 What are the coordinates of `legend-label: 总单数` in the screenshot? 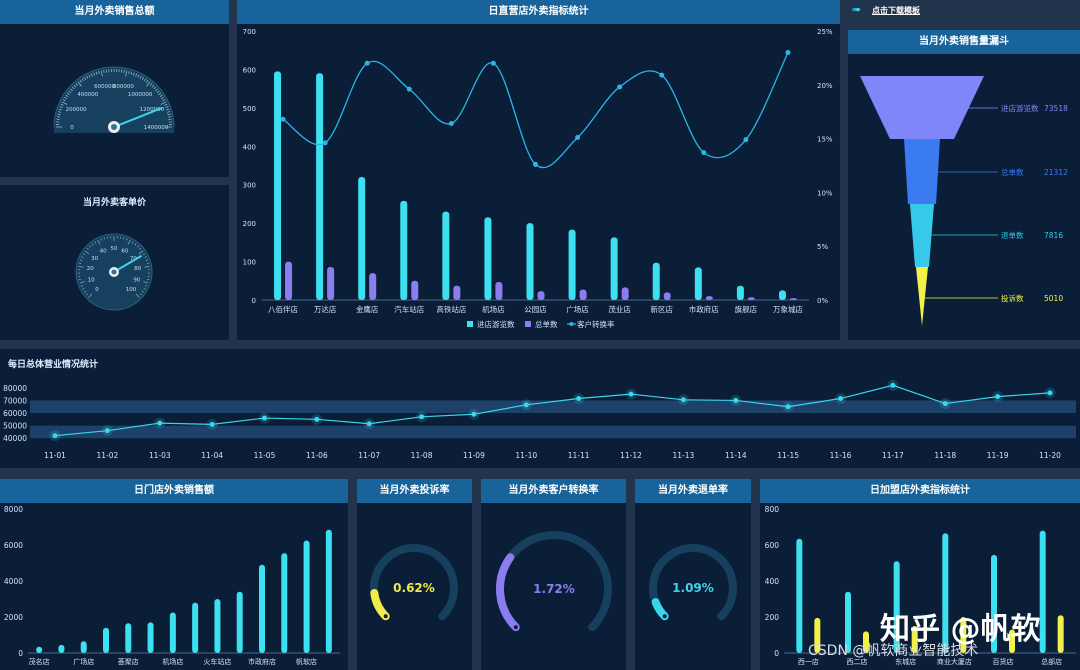 It's located at (546, 324).